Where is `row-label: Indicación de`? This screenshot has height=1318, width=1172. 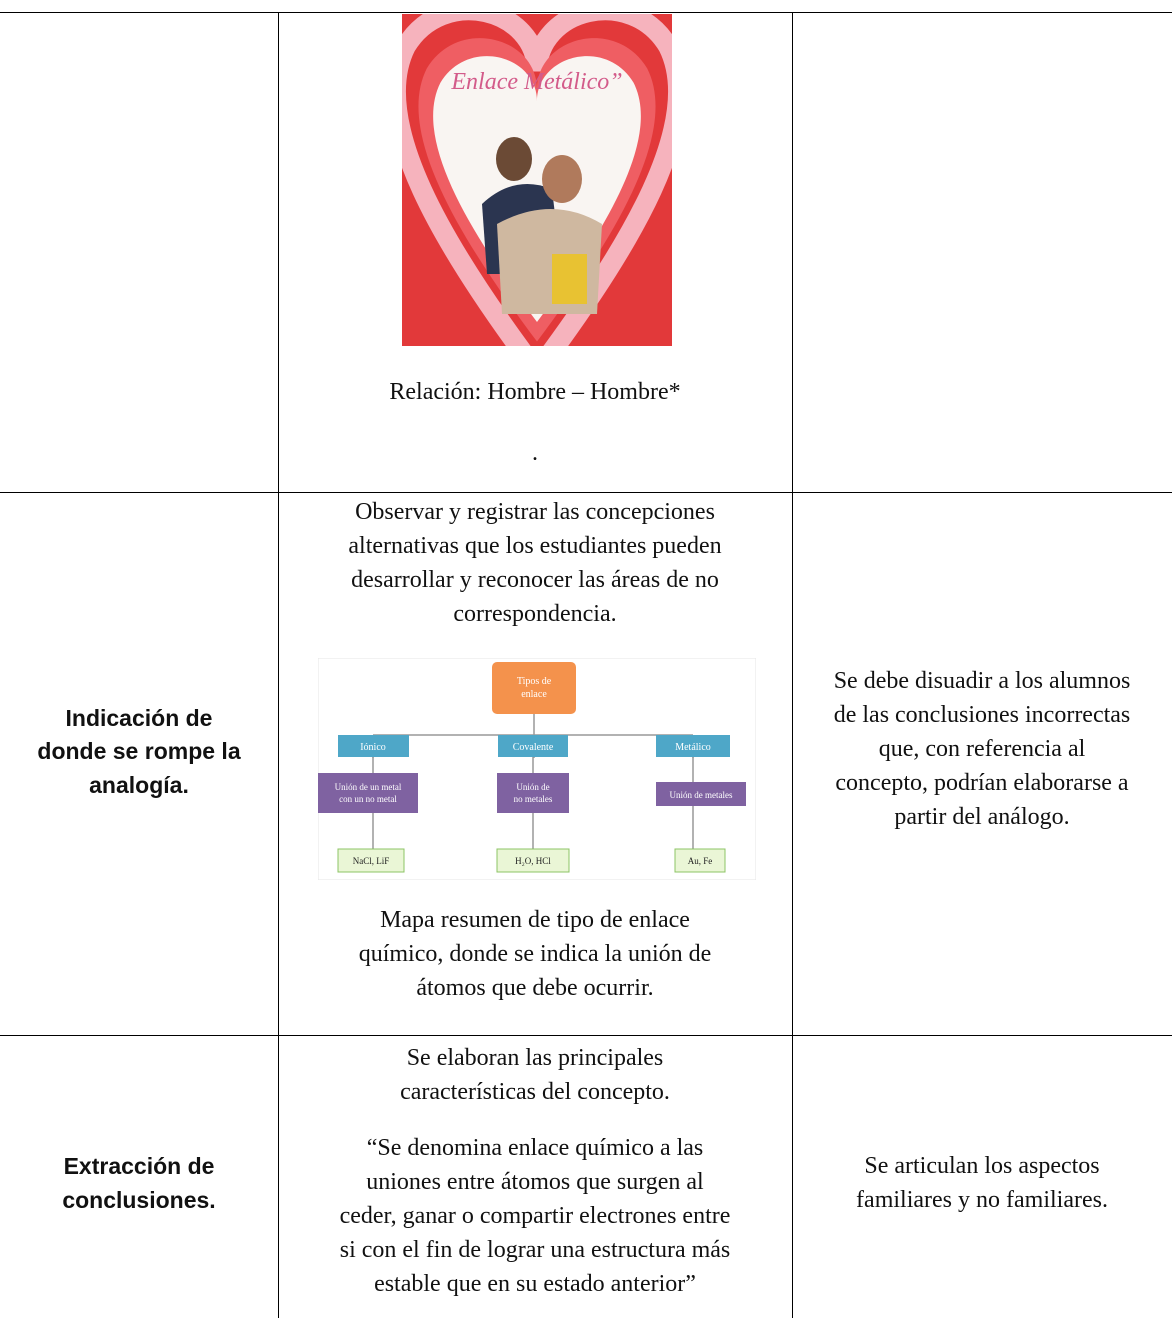
row-label: Indicación de is located at coordinates (139, 718).